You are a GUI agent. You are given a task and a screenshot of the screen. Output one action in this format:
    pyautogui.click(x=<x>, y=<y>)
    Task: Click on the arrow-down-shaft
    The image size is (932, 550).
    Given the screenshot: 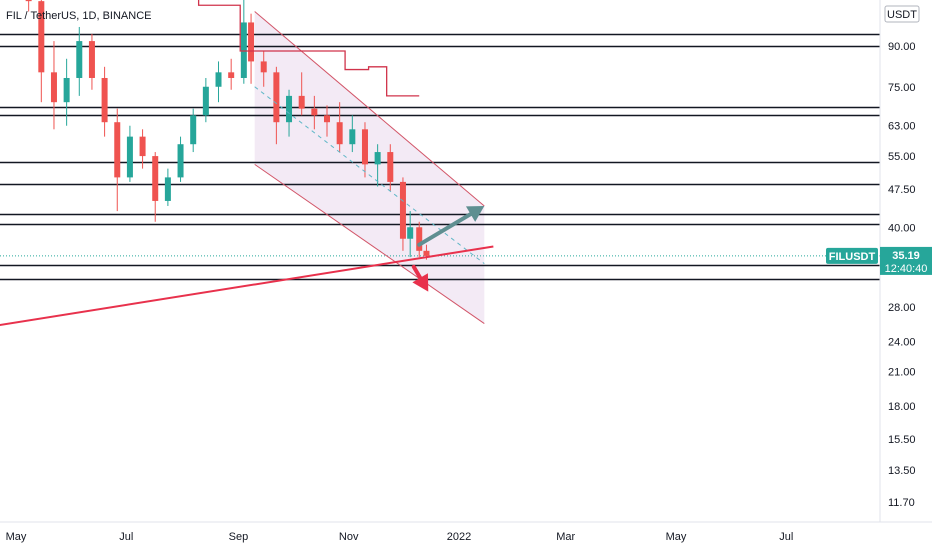 What is the action you would take?
    pyautogui.click(x=417, y=272)
    